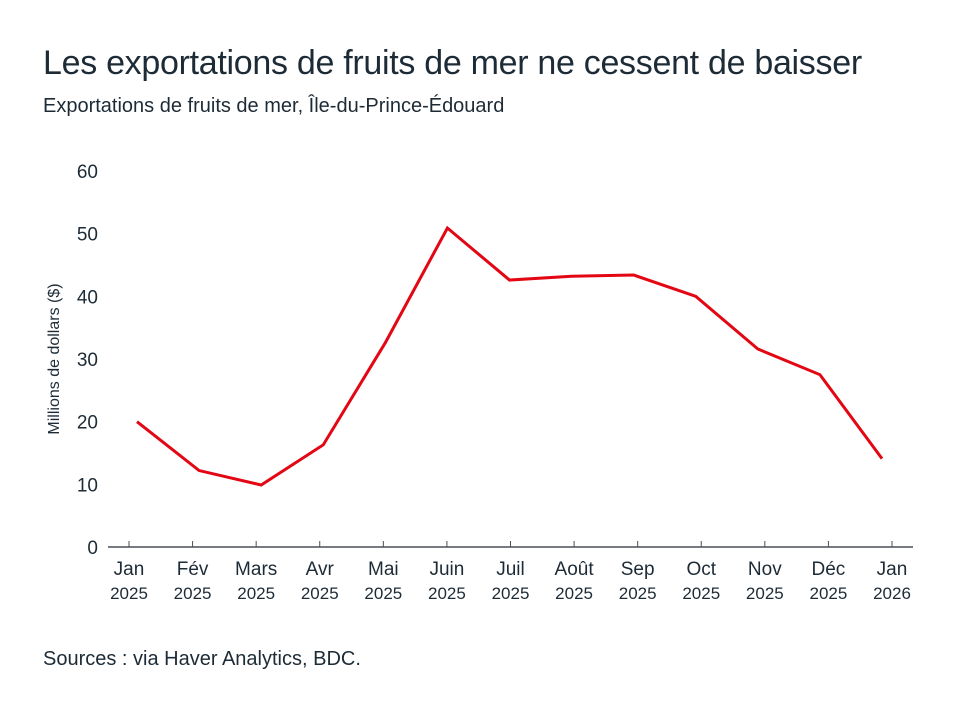  Describe the element at coordinates (54, 358) in the screenshot. I see `y-axis-label: Millions de dollars ($)` at that location.